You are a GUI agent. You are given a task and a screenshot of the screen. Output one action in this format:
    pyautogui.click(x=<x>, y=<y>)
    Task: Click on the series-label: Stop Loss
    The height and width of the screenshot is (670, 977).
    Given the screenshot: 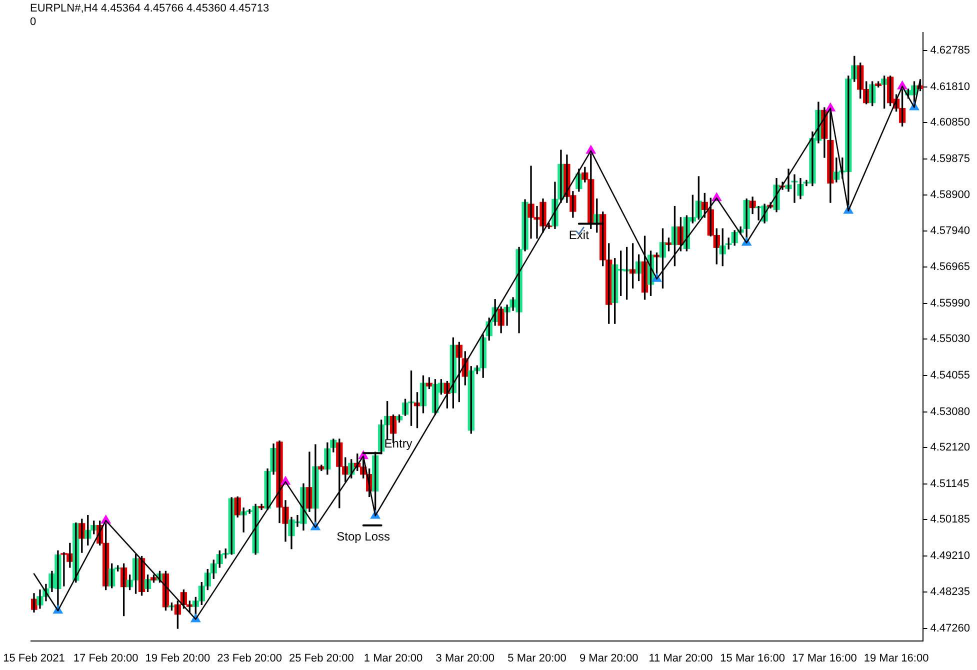 What is the action you would take?
    pyautogui.click(x=363, y=537)
    